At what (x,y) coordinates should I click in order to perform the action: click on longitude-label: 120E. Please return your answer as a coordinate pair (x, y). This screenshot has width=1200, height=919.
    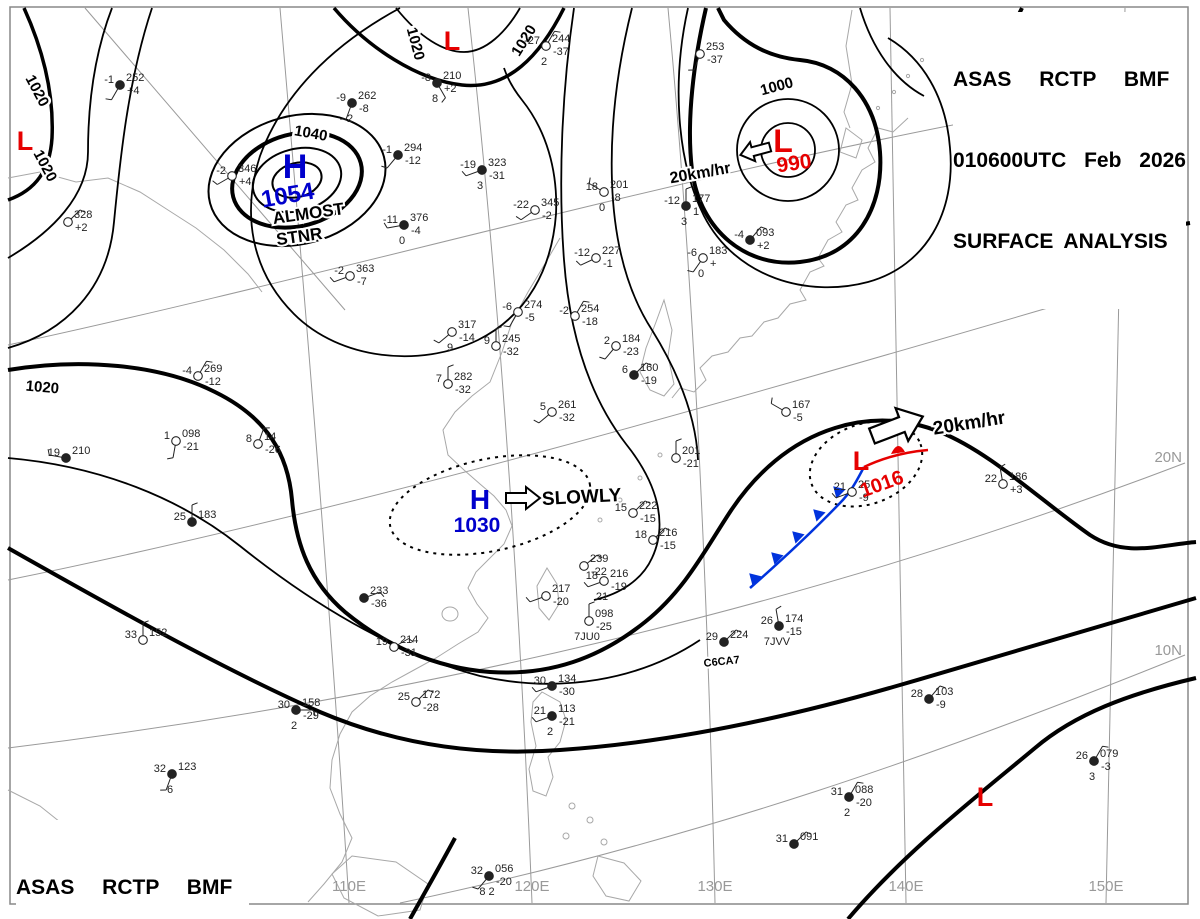
    Looking at the image, I should click on (531, 886).